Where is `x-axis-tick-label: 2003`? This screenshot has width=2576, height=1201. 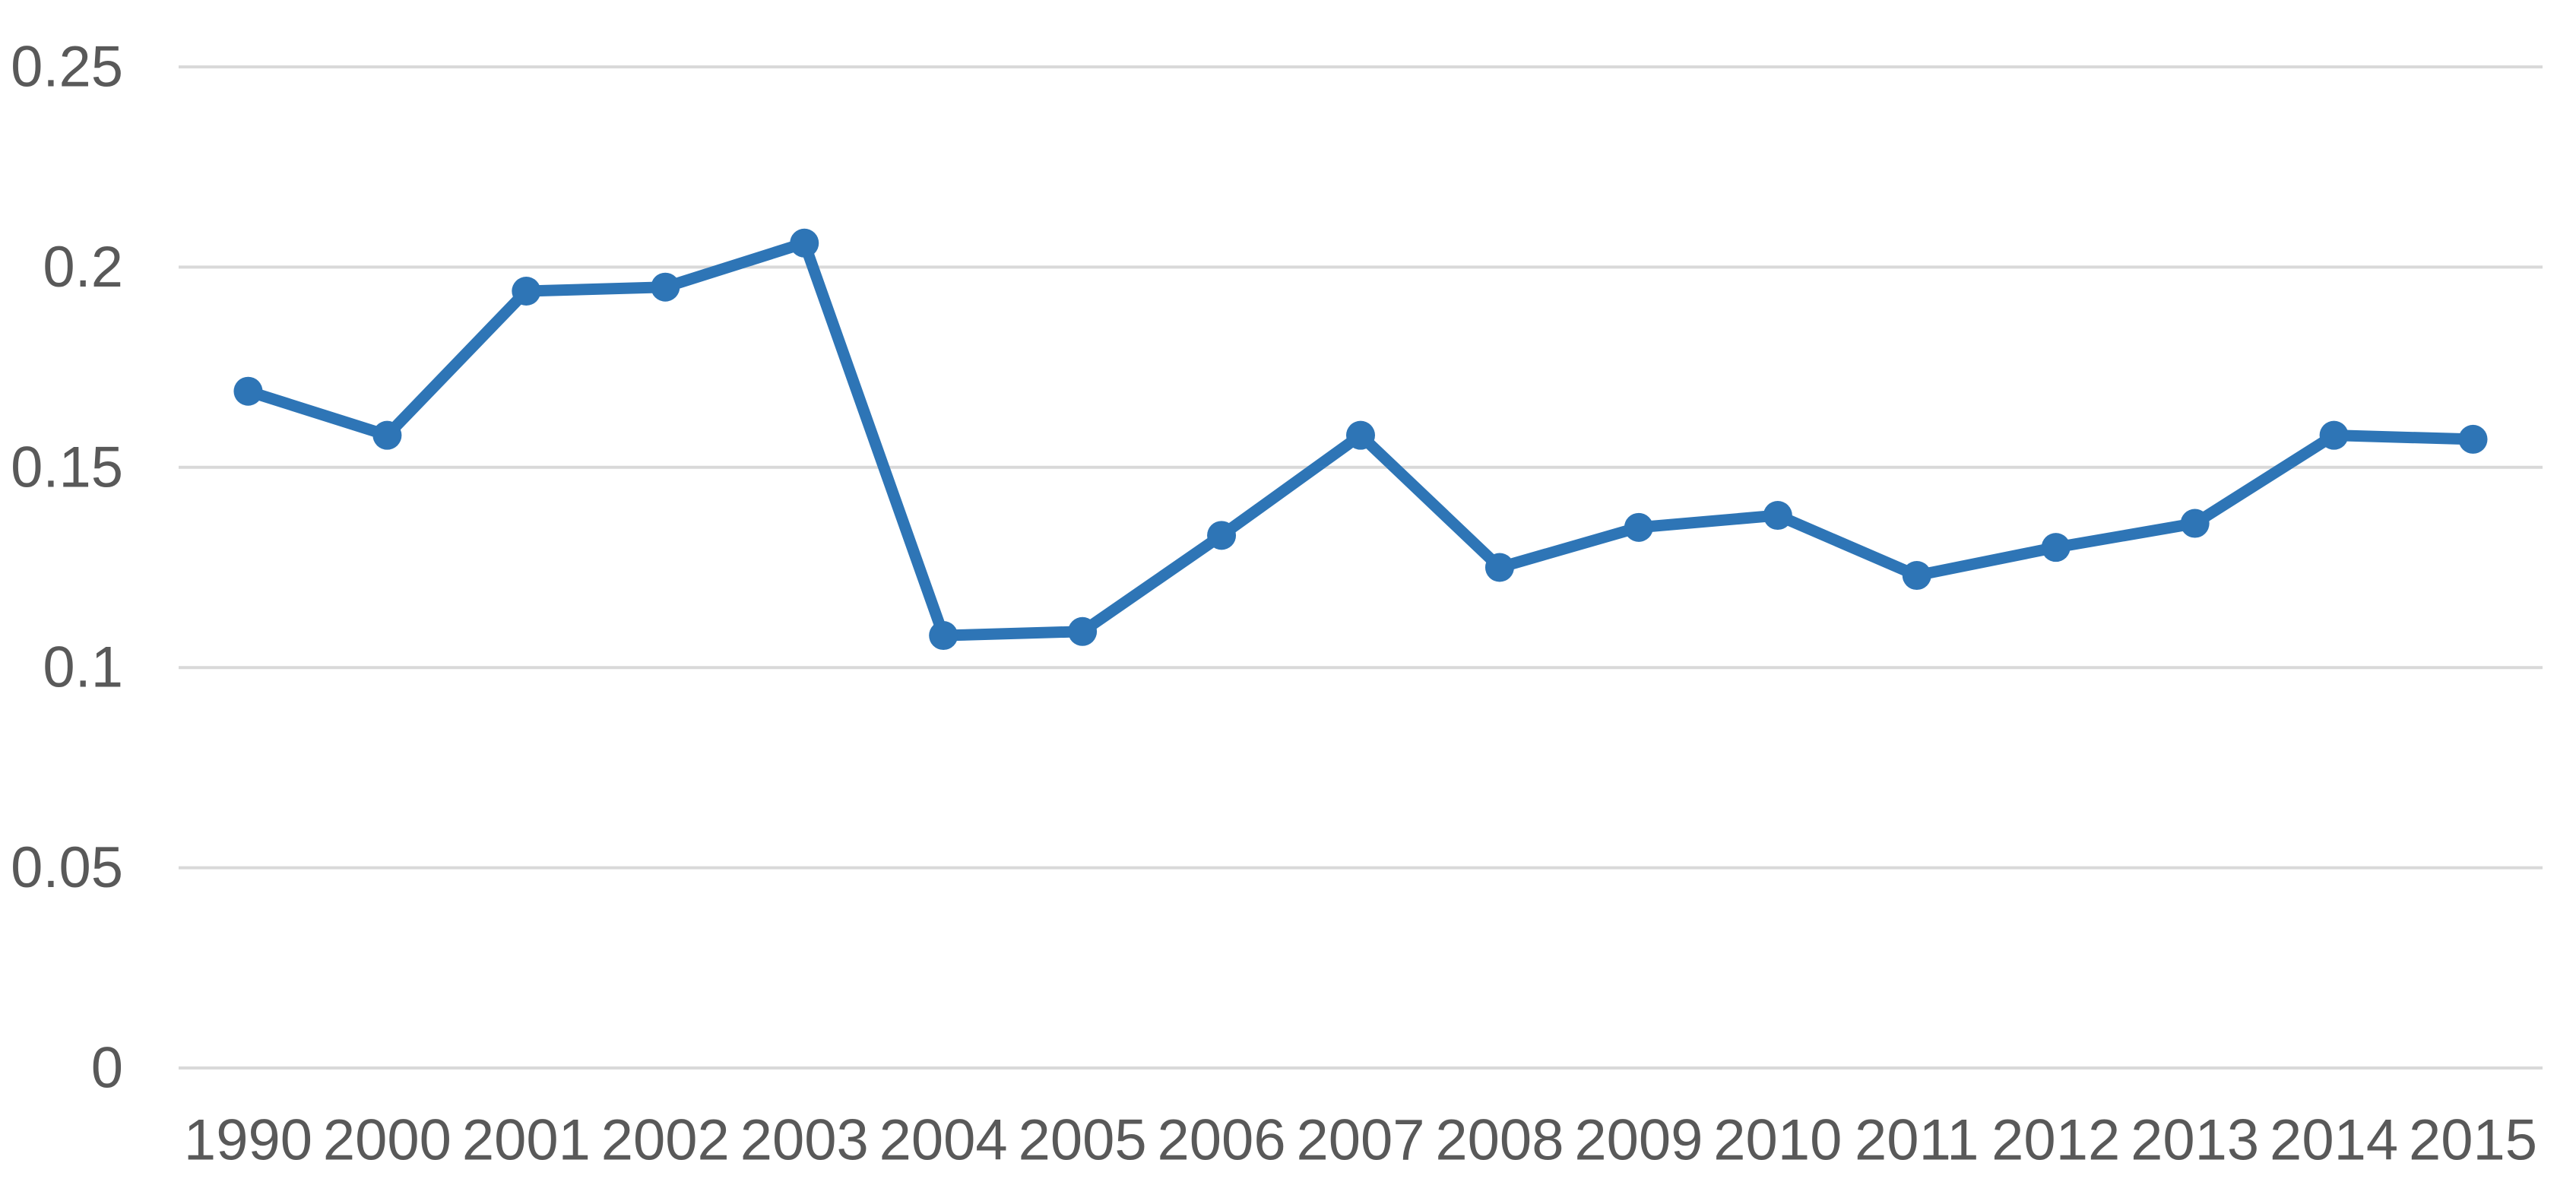
x-axis-tick-label: 2003 is located at coordinates (804, 1141).